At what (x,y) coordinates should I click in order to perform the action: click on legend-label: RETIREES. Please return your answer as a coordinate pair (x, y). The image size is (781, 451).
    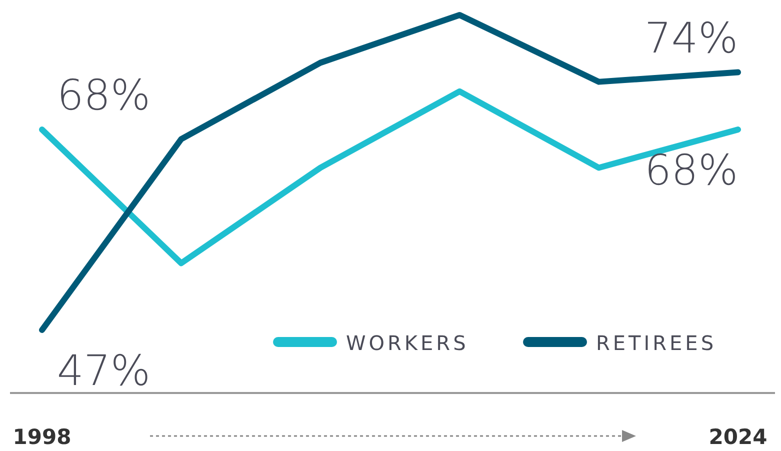
    Looking at the image, I should click on (656, 343).